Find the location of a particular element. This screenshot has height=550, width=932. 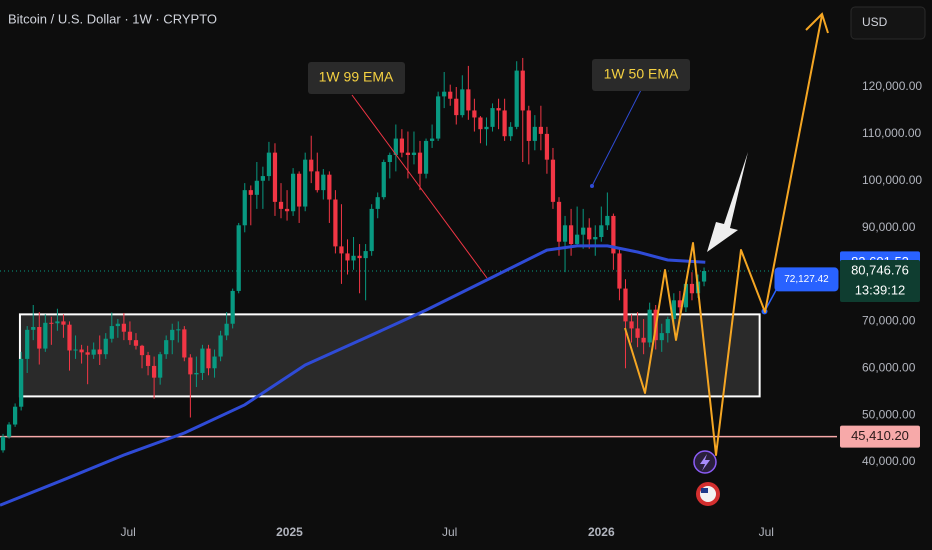

y-tick-label: 90,000.00 is located at coordinates (889, 227).